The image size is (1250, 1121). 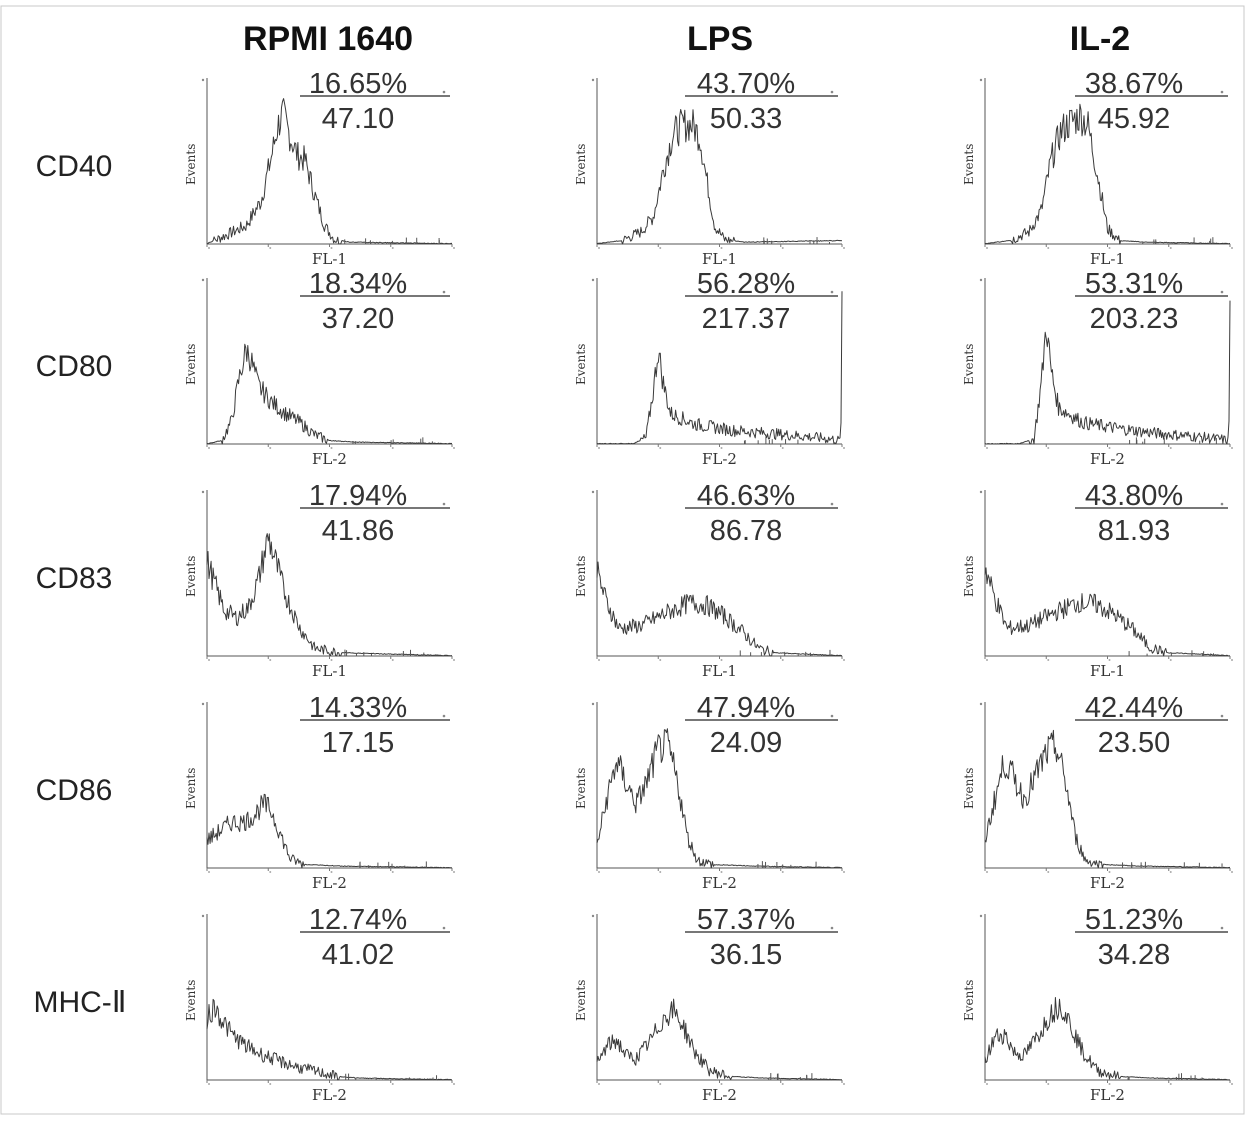 I want to click on histogram-panel-cd80-lps: Events FL-2 56.28%217.37, so click(x=709, y=368).